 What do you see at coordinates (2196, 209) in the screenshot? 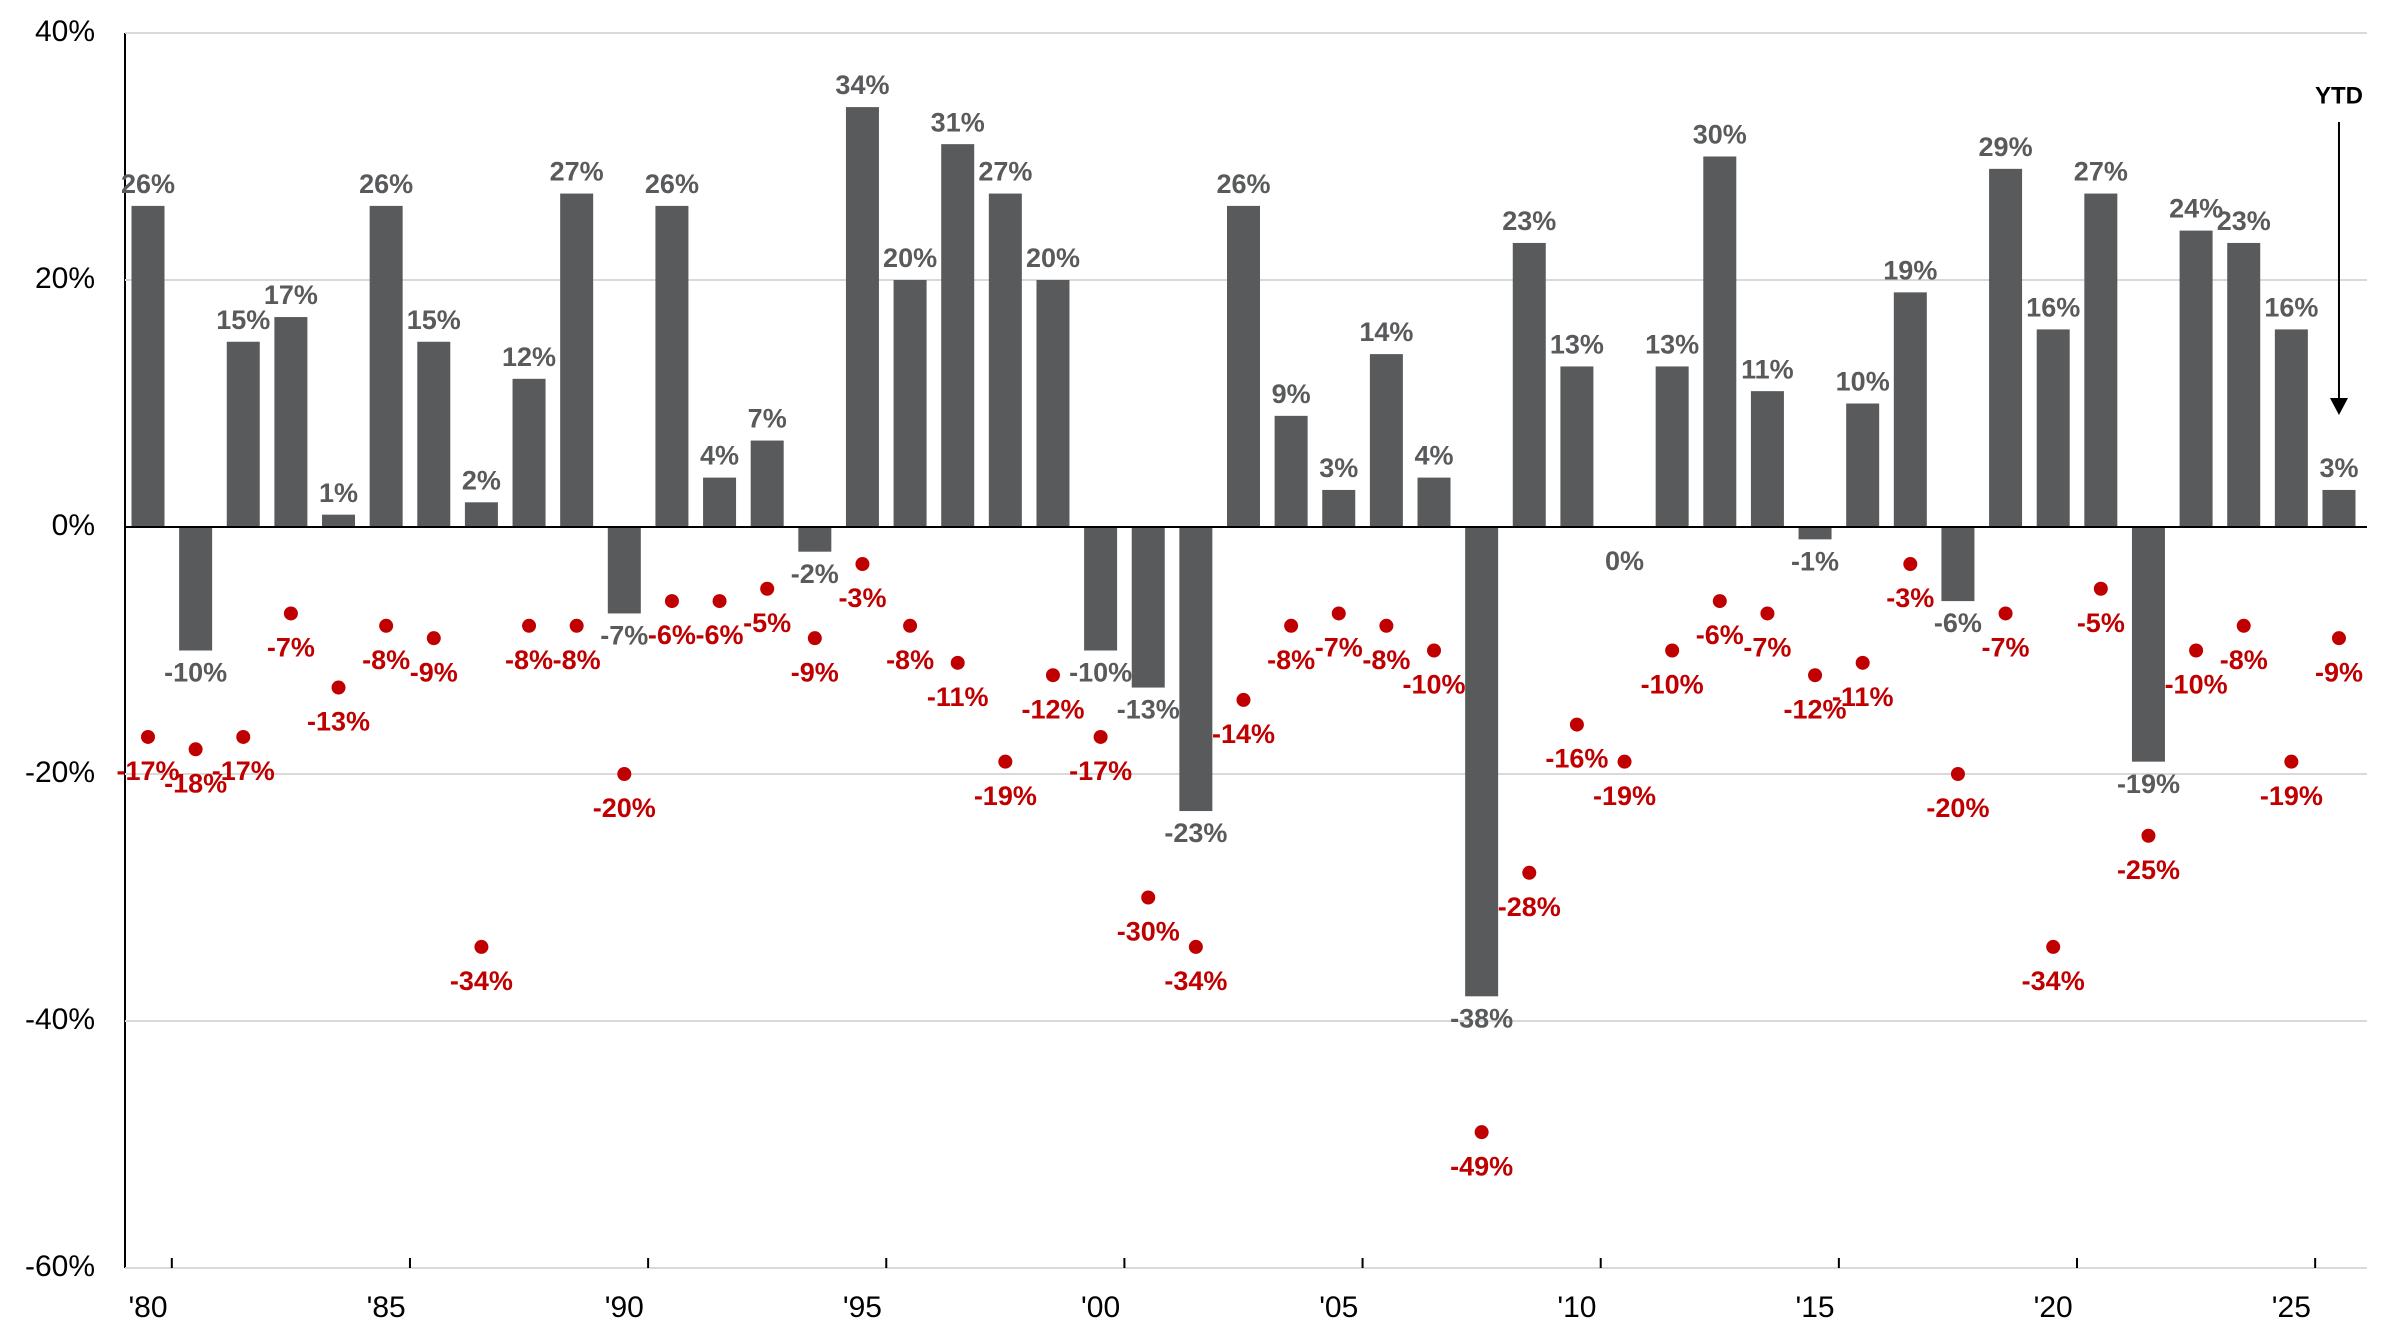
I see `bar-label: 24%` at bounding box center [2196, 209].